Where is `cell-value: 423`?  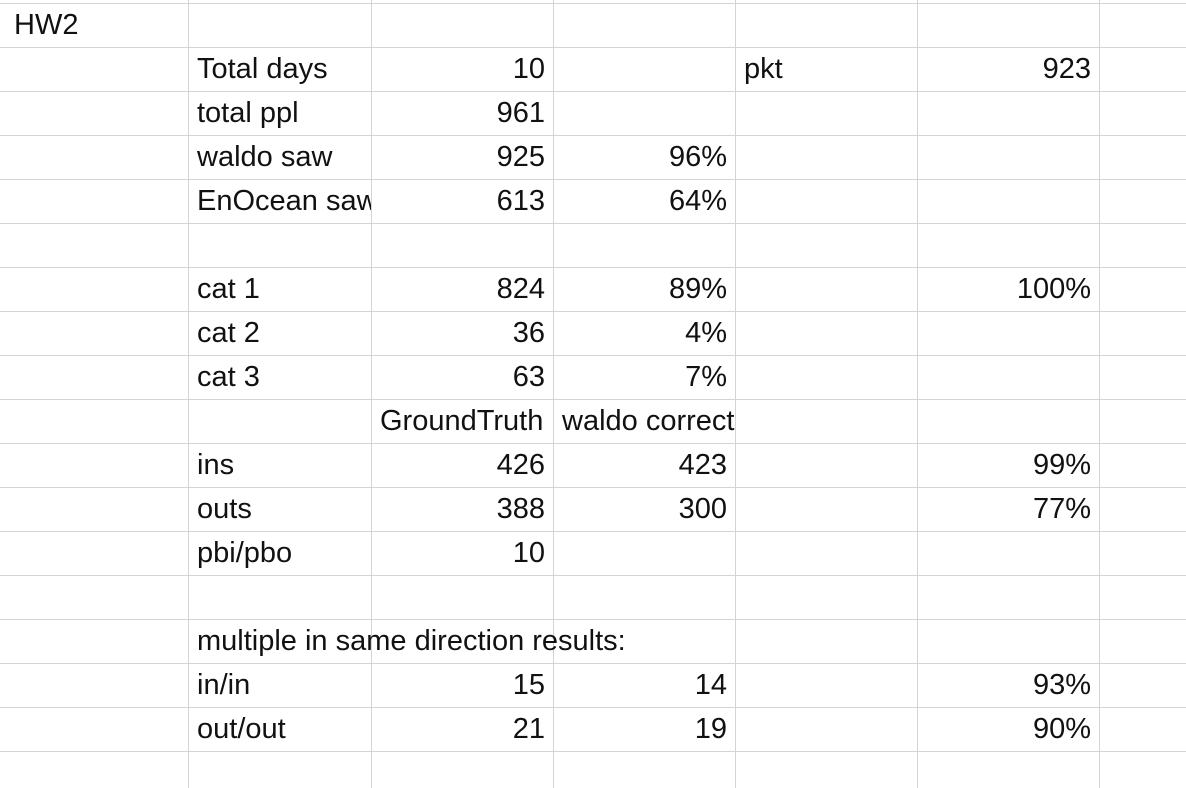
cell-value: 423 is located at coordinates (702, 465).